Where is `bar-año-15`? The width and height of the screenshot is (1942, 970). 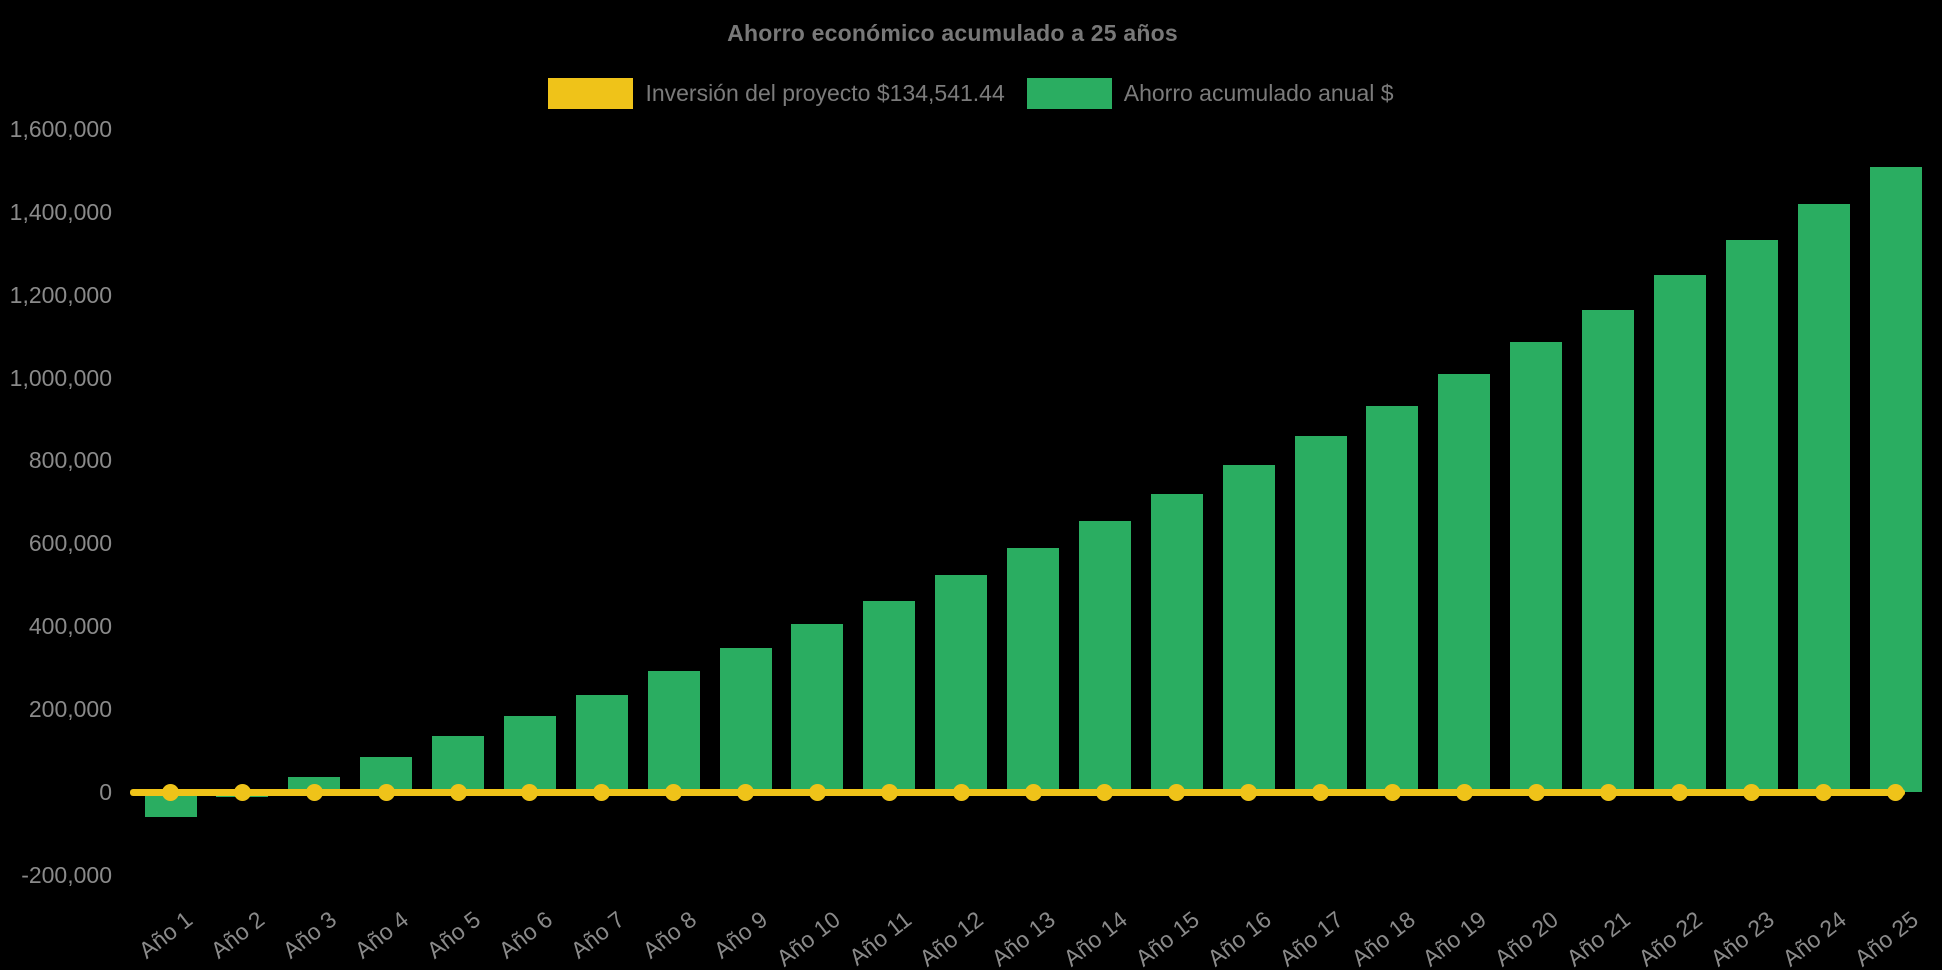
bar-año-15 is located at coordinates (1176, 643).